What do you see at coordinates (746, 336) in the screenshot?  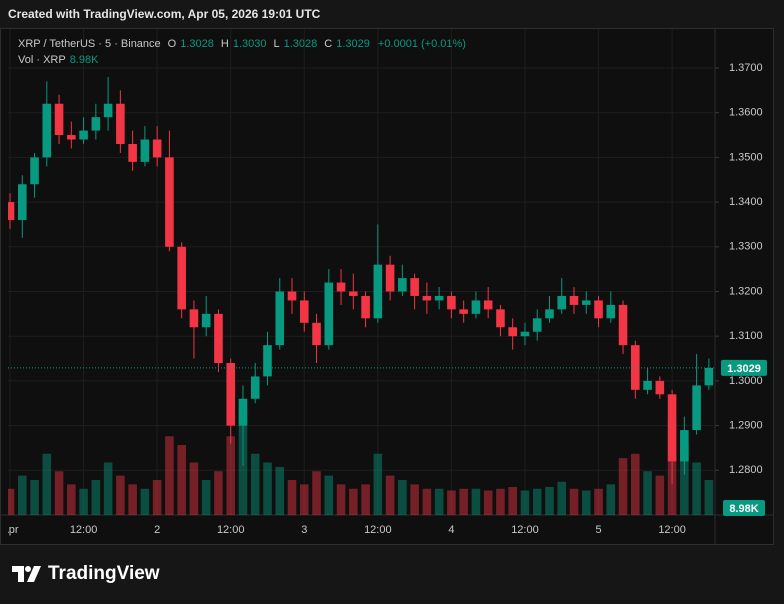 I see `y-tick-label: 1.3100` at bounding box center [746, 336].